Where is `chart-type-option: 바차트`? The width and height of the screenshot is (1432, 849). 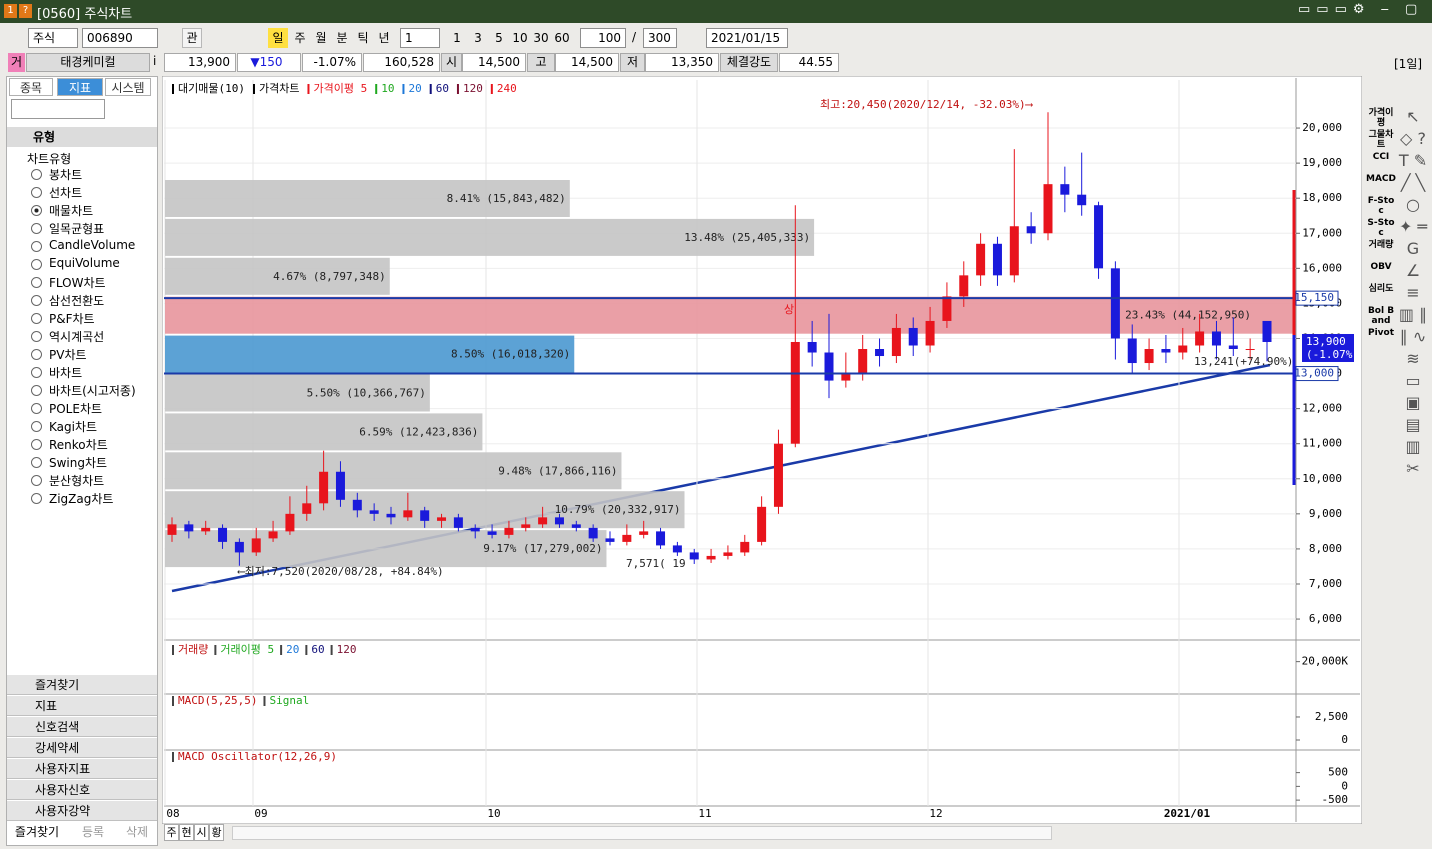
chart-type-option: 바차트 is located at coordinates (66, 373).